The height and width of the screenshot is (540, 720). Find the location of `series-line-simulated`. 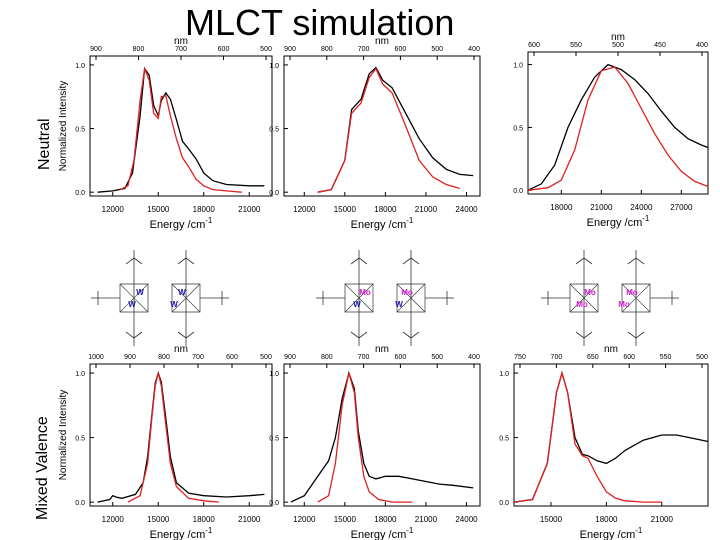

series-line-simulated is located at coordinates (587, 436).